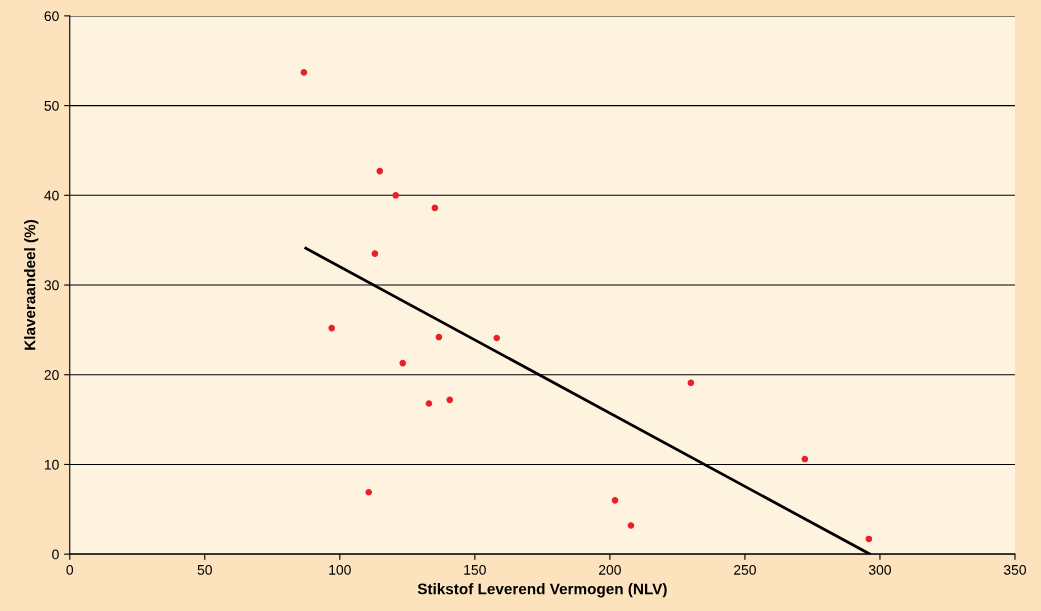 The height and width of the screenshot is (611, 1041). I want to click on x-tick-label: 150, so click(475, 569).